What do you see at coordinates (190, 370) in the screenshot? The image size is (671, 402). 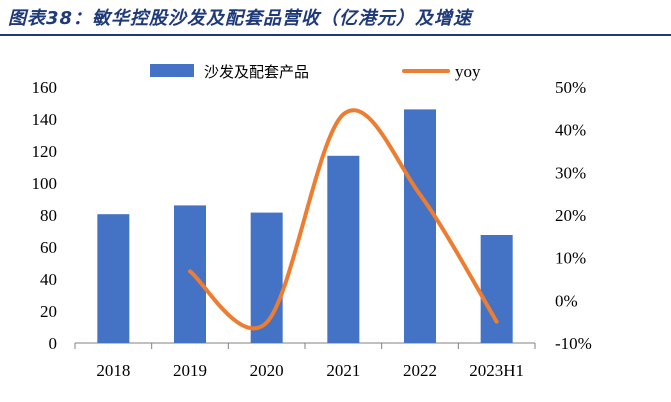 I see `x-tick-label: 2019` at bounding box center [190, 370].